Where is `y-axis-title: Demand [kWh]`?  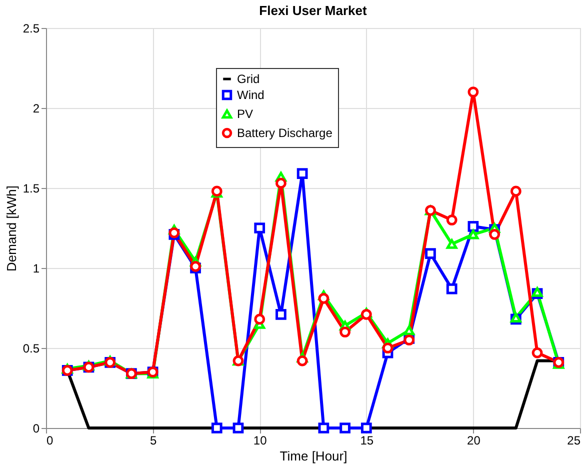 y-axis-title: Demand [kWh] is located at coordinates (11, 229).